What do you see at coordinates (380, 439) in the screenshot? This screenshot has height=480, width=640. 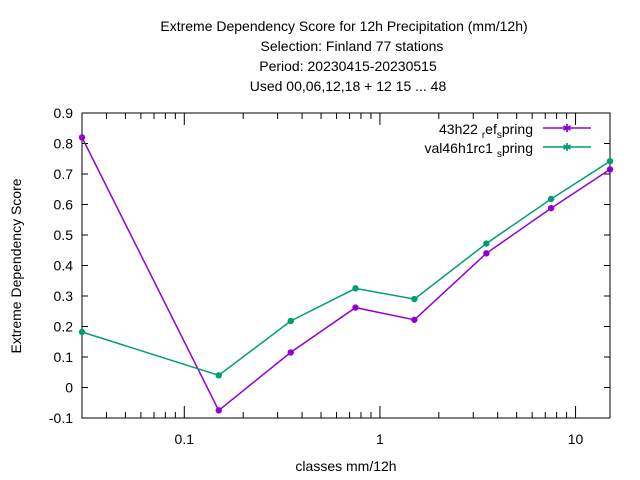 I see `x-tick-label-1: 1` at bounding box center [380, 439].